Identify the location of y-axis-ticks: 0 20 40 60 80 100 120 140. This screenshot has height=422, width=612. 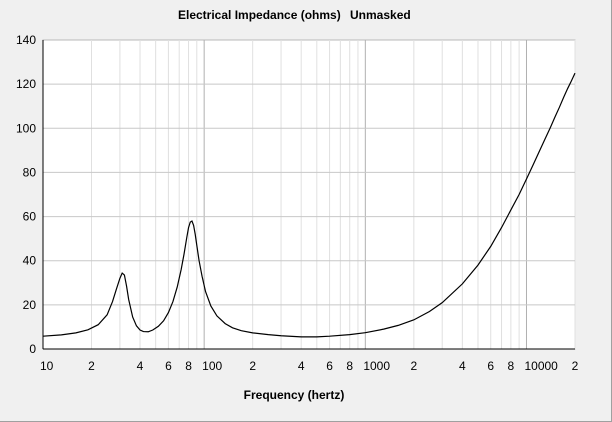
(26, 194).